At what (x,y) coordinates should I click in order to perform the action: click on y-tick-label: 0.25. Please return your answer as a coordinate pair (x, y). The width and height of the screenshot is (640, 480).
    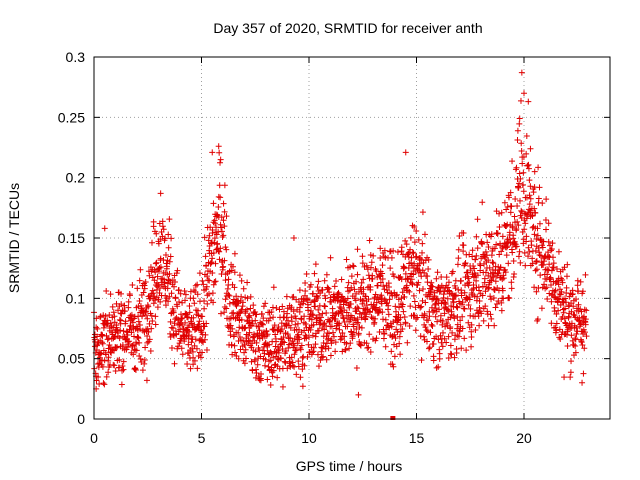
    Looking at the image, I should click on (71, 117).